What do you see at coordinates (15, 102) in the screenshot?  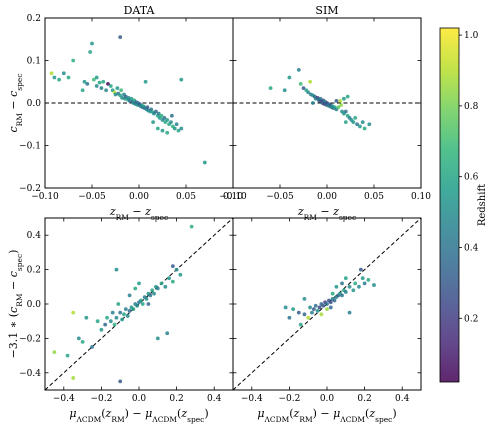 I see `y-axis-label: cRM − cspec` at bounding box center [15, 102].